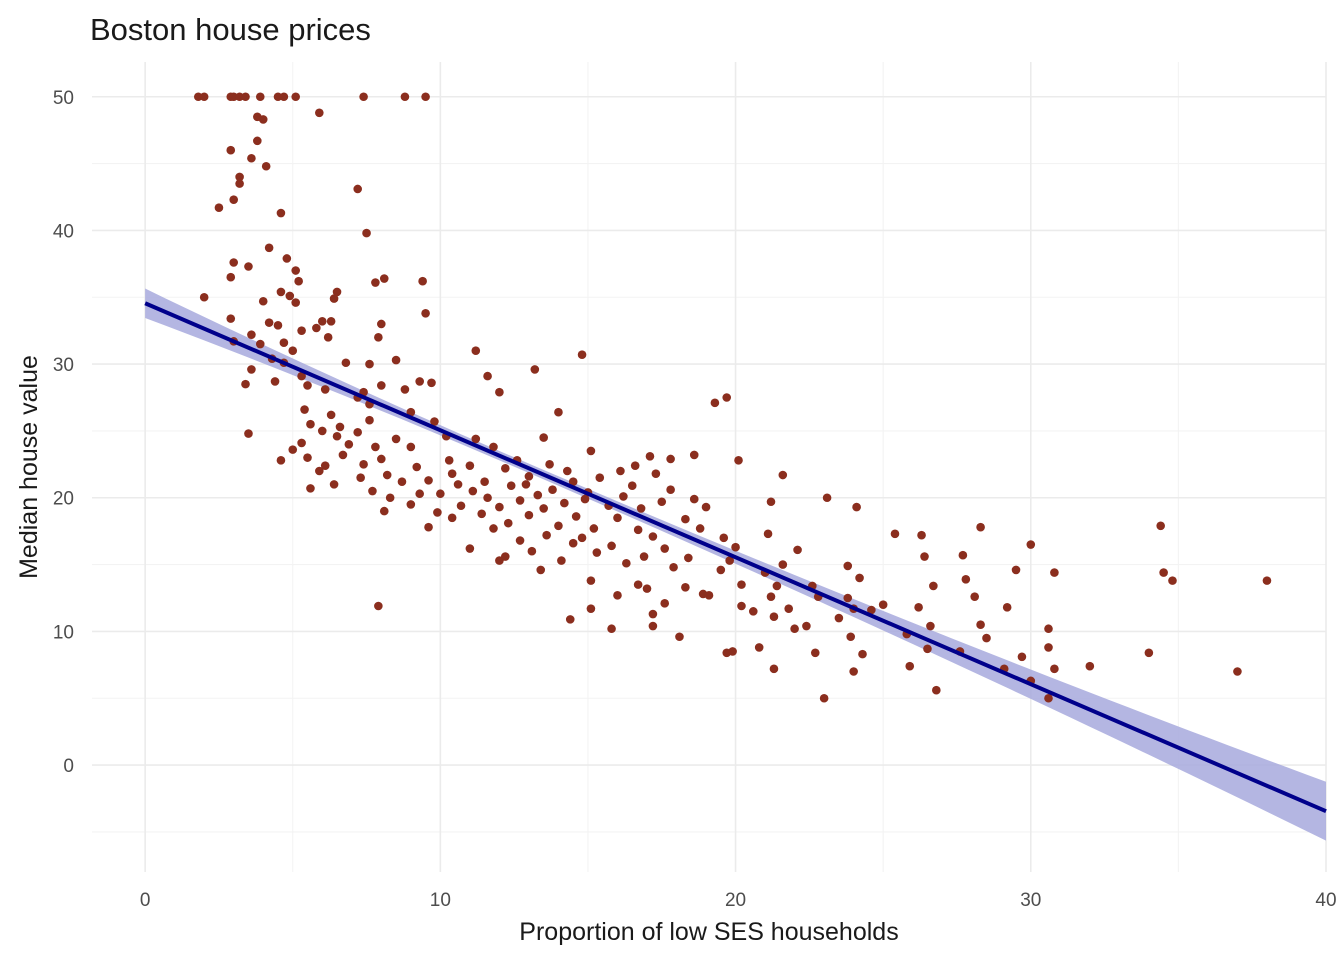 The width and height of the screenshot is (1344, 960). Describe the element at coordinates (68, 766) in the screenshot. I see `y-tick-label: 0` at that location.